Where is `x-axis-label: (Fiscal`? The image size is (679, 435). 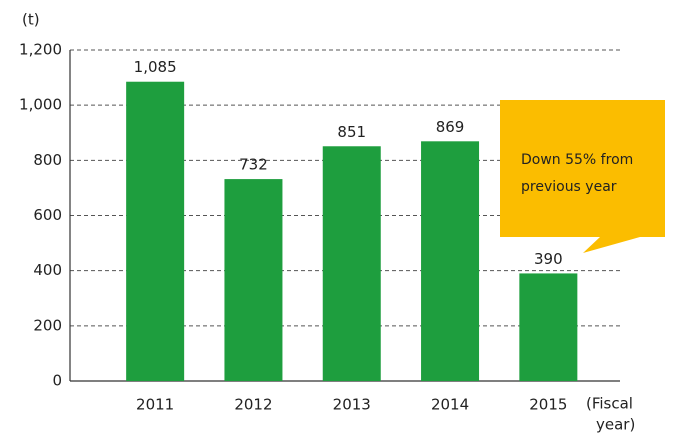 x-axis-label: (Fiscal is located at coordinates (609, 404).